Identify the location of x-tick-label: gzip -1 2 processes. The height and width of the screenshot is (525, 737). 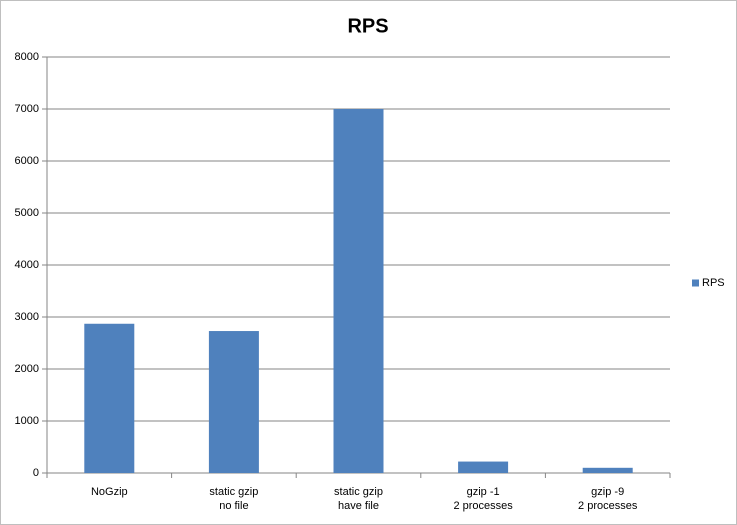
(483, 499).